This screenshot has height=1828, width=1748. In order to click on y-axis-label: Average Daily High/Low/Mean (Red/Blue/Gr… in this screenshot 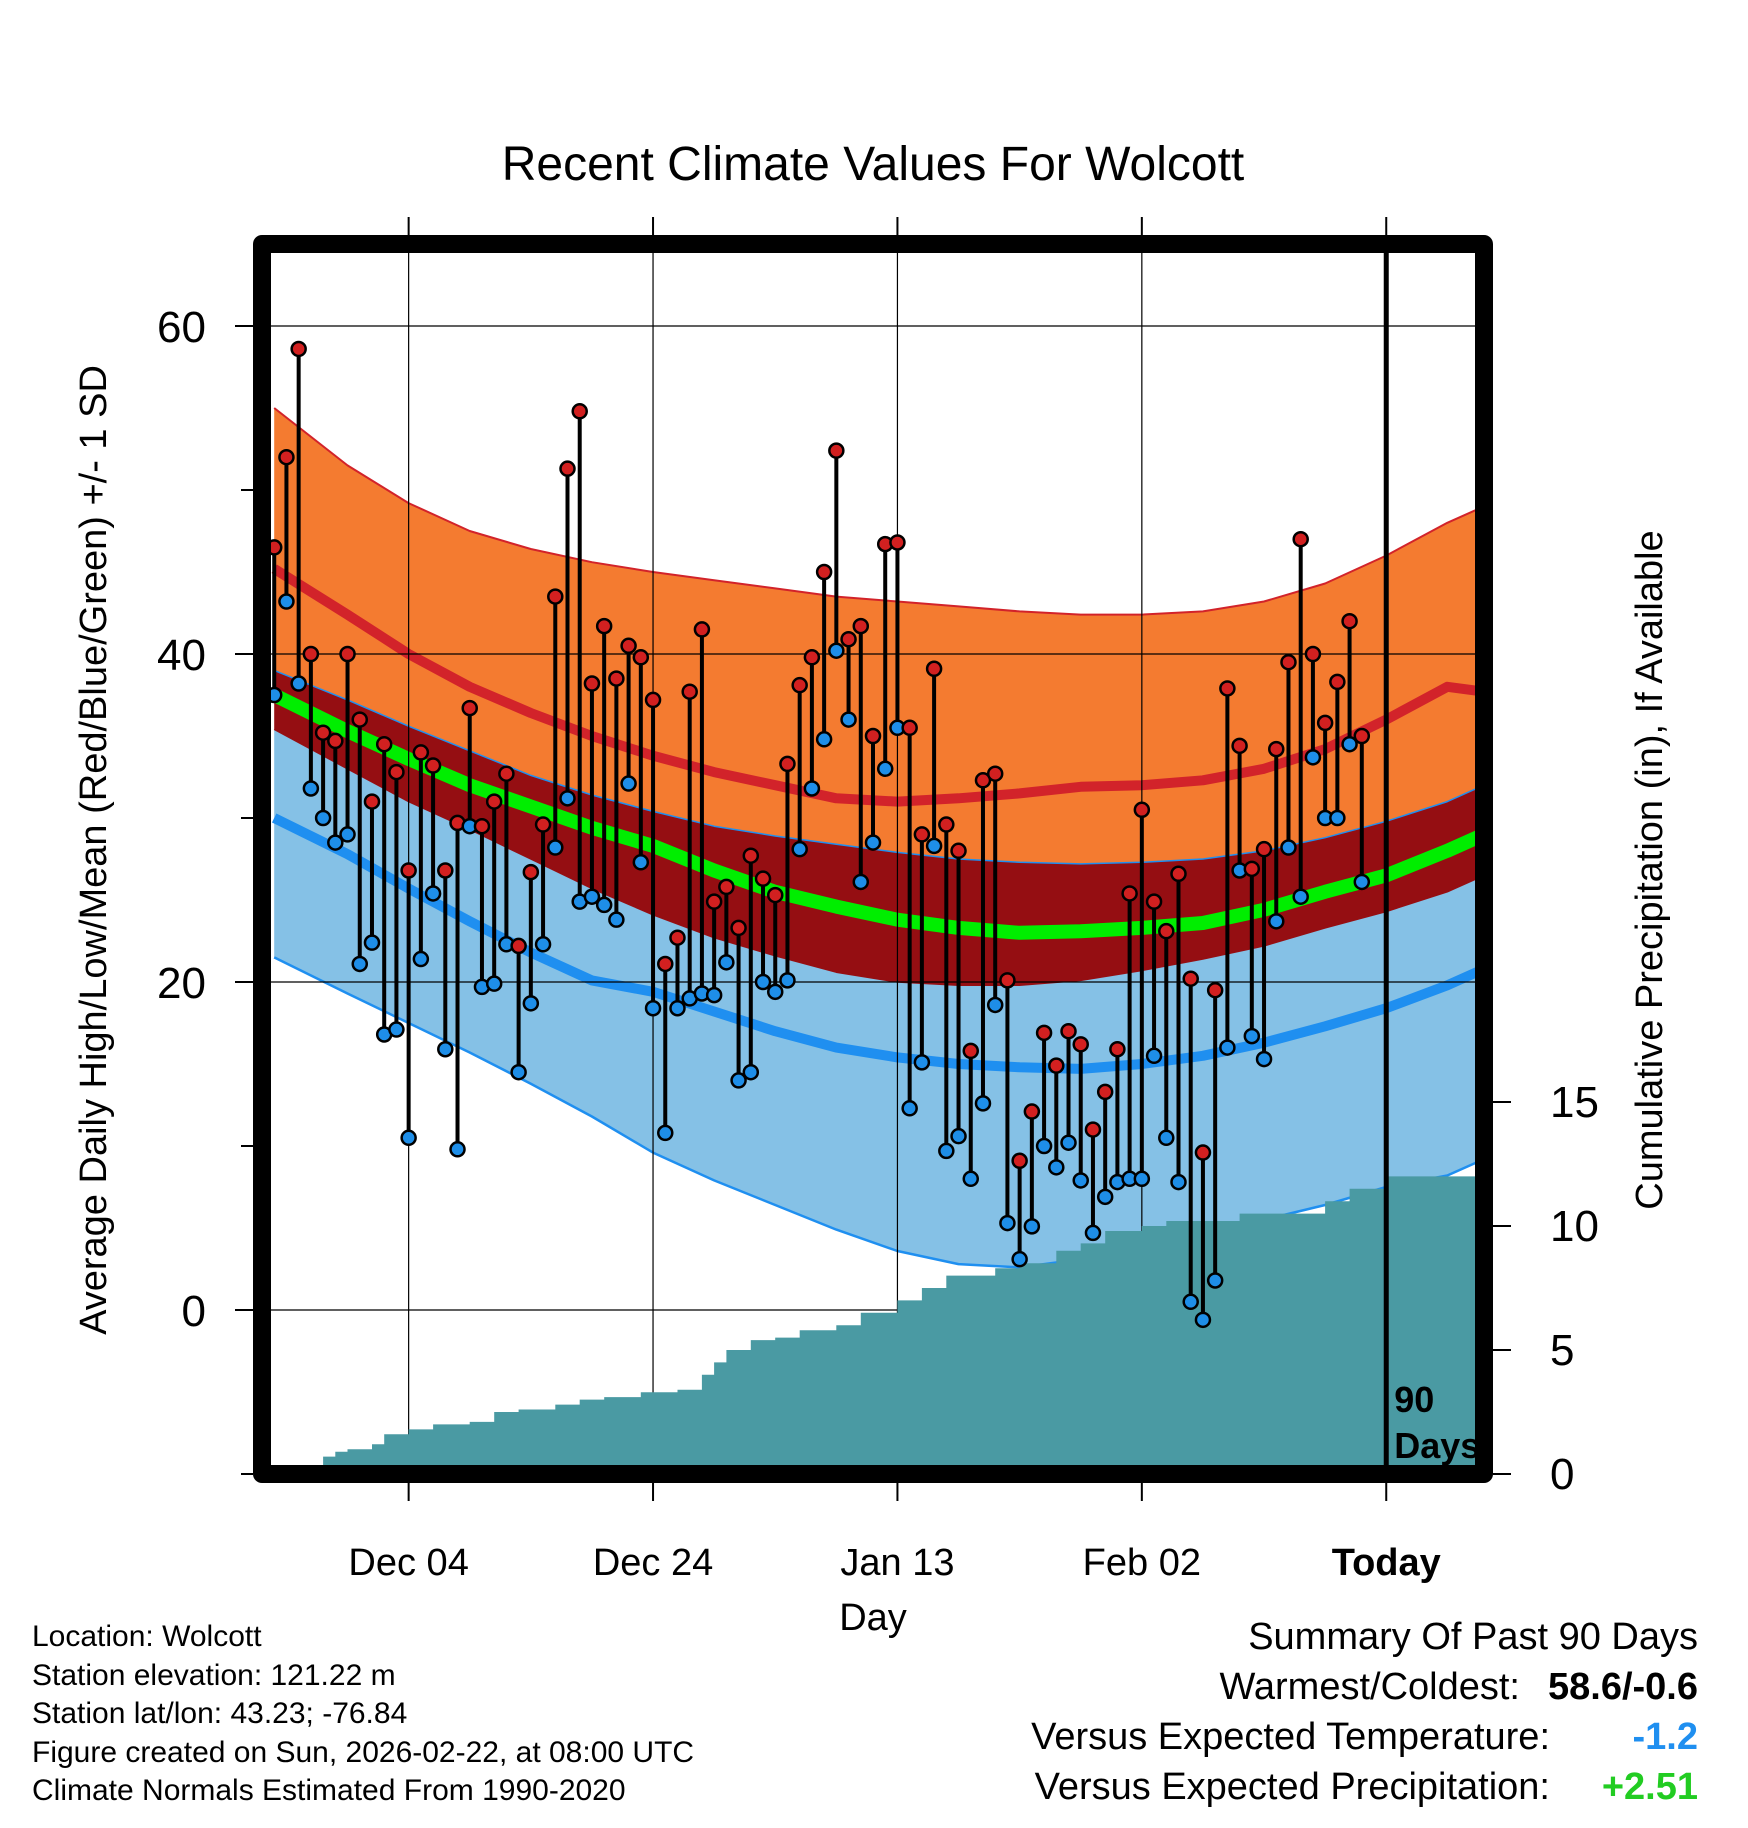, I will do `click(94, 850)`.